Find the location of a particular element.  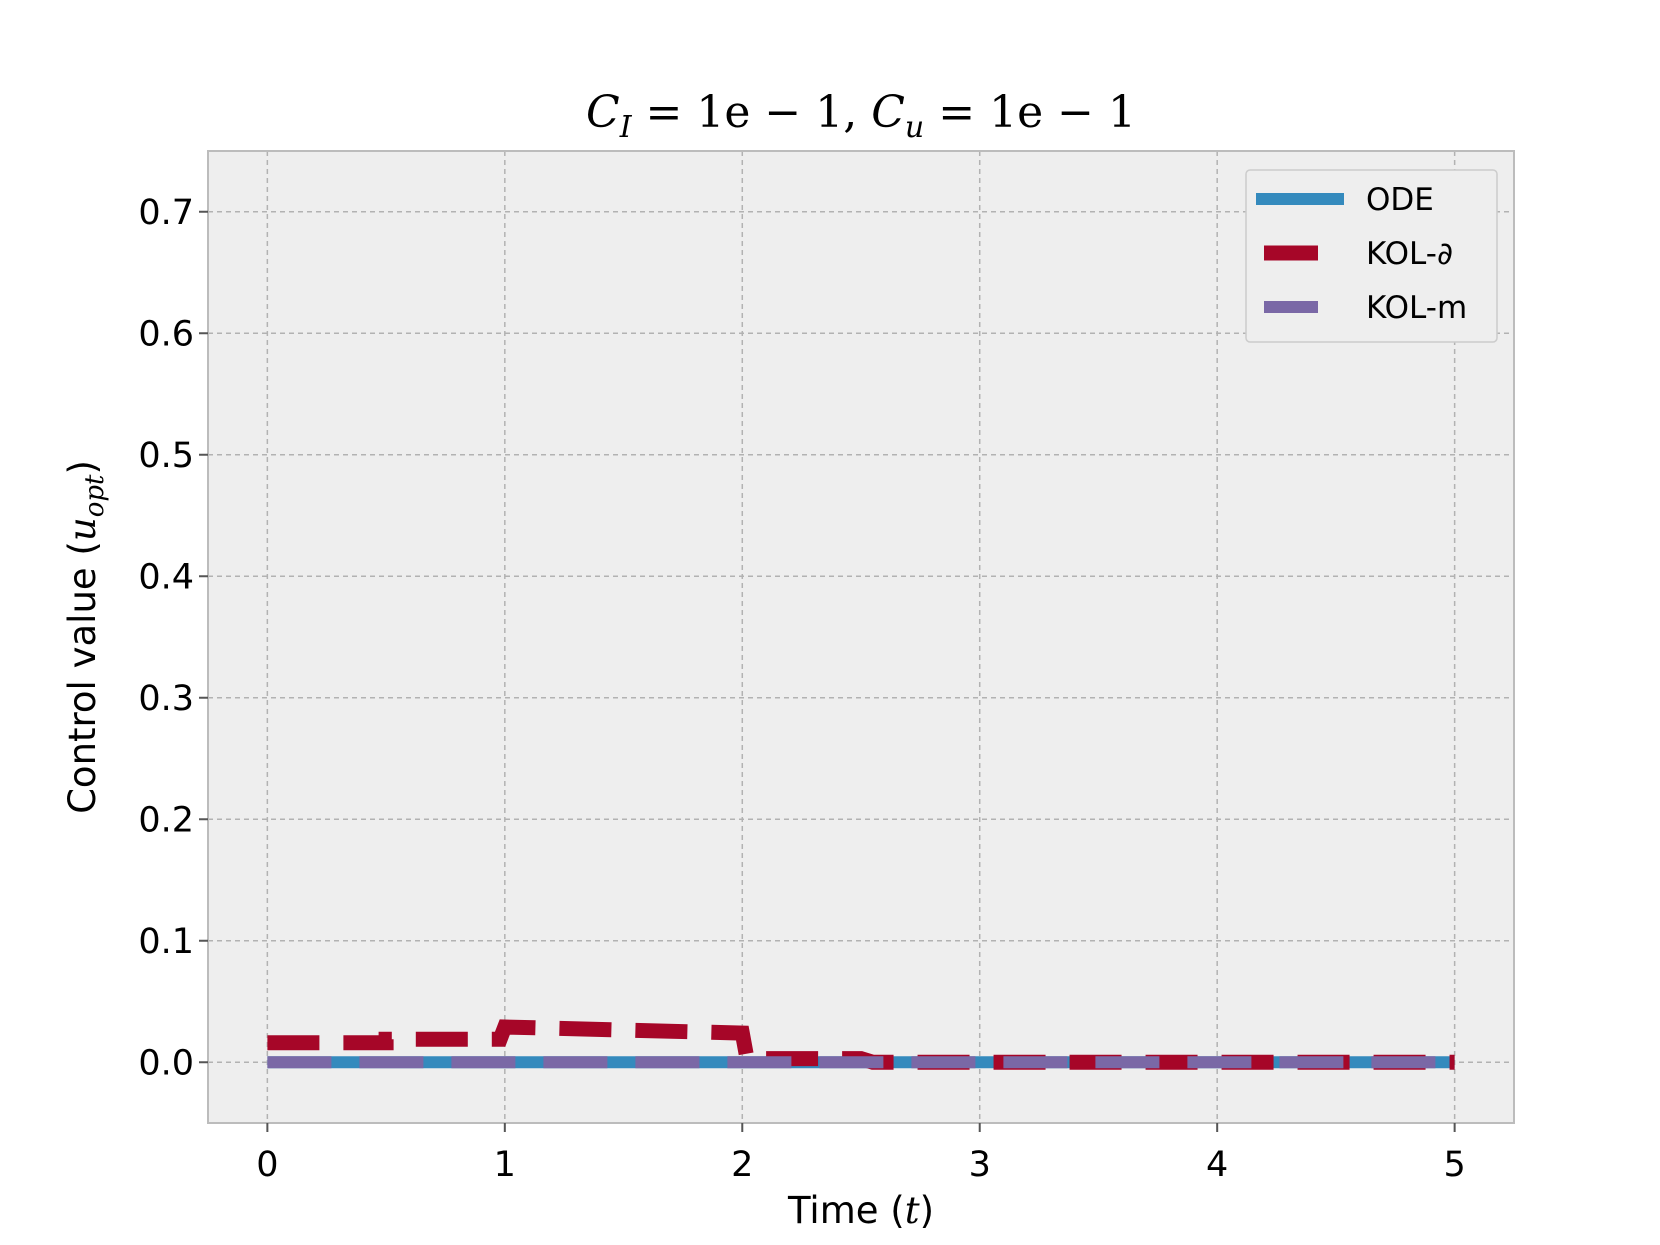

x-tick-label: 3 is located at coordinates (980, 1165).